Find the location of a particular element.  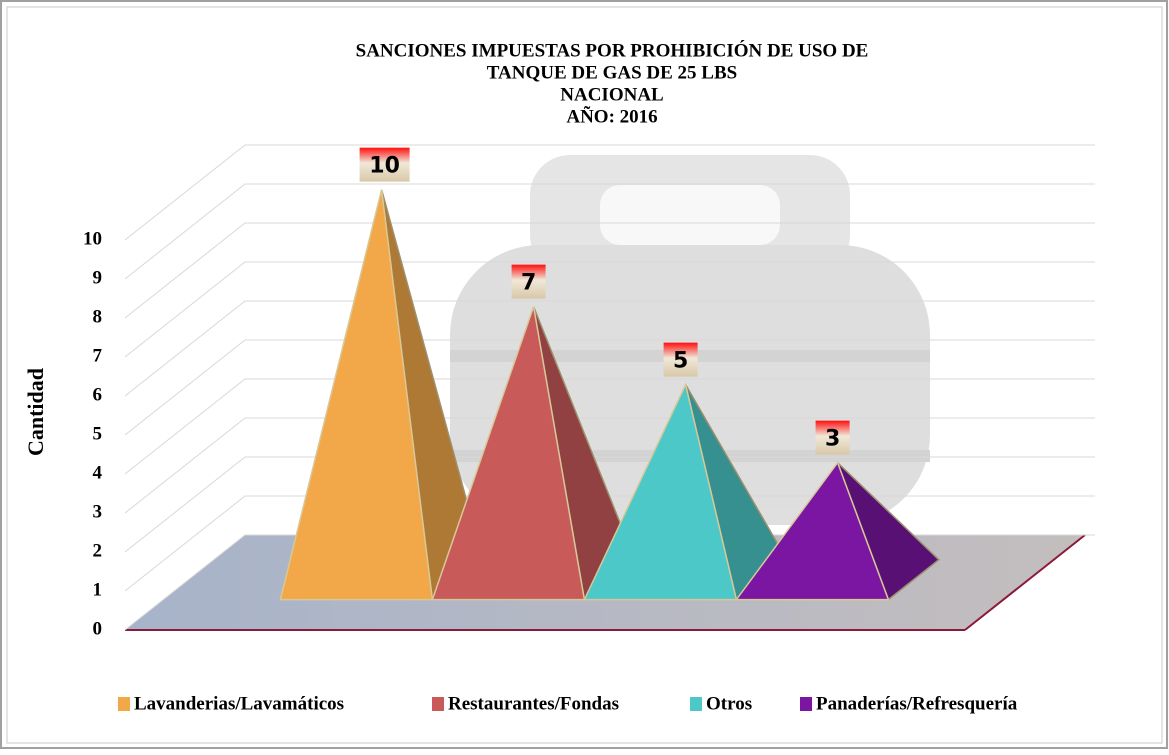

y-tick-label: 6 is located at coordinates (98, 394).